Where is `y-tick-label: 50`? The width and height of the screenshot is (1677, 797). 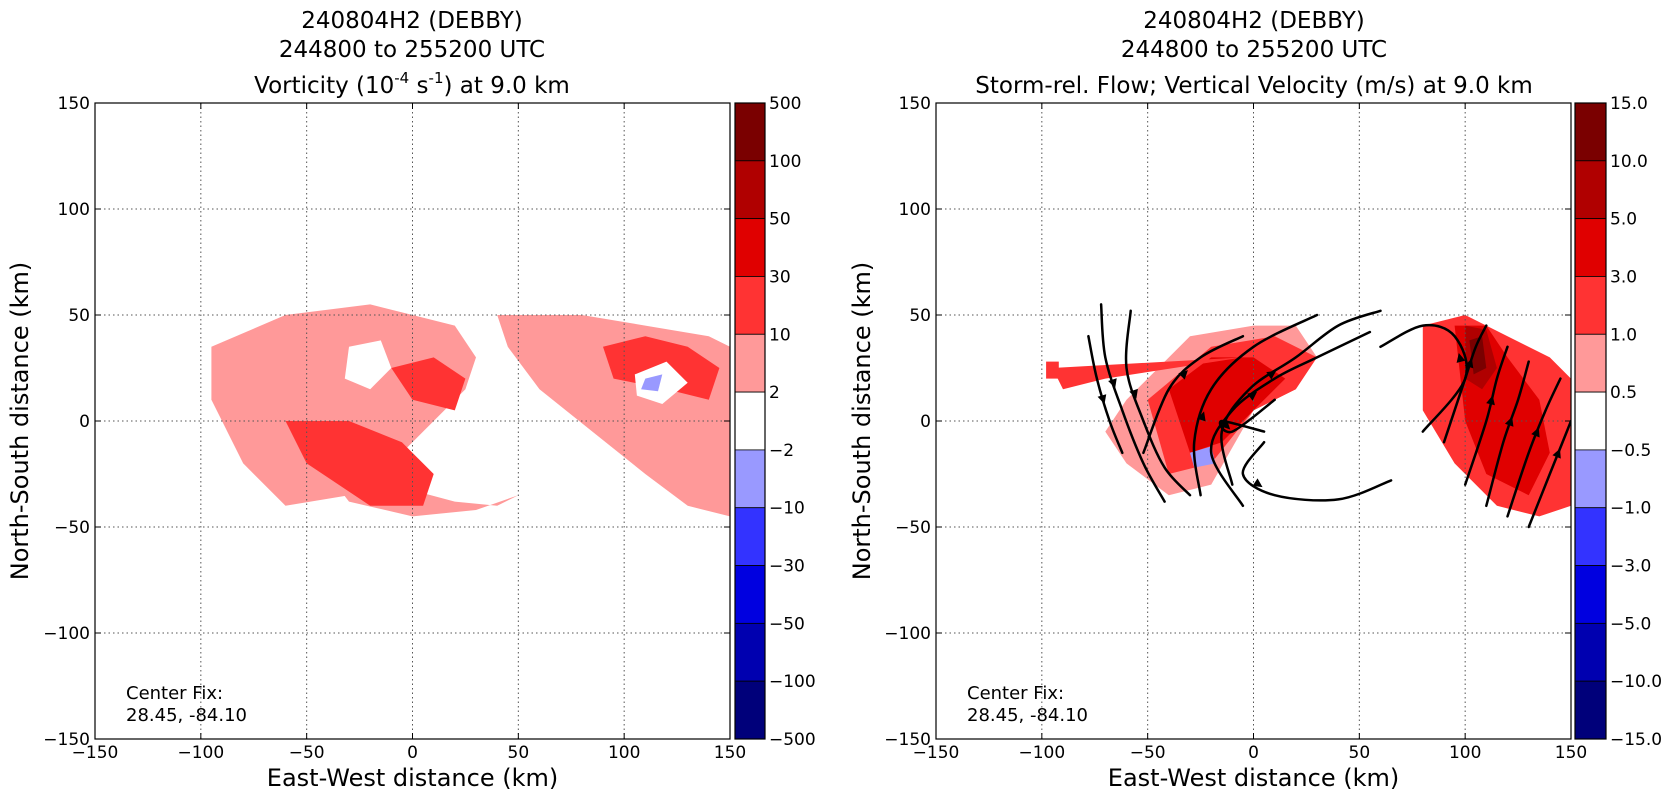
y-tick-label: 50 is located at coordinates (920, 316).